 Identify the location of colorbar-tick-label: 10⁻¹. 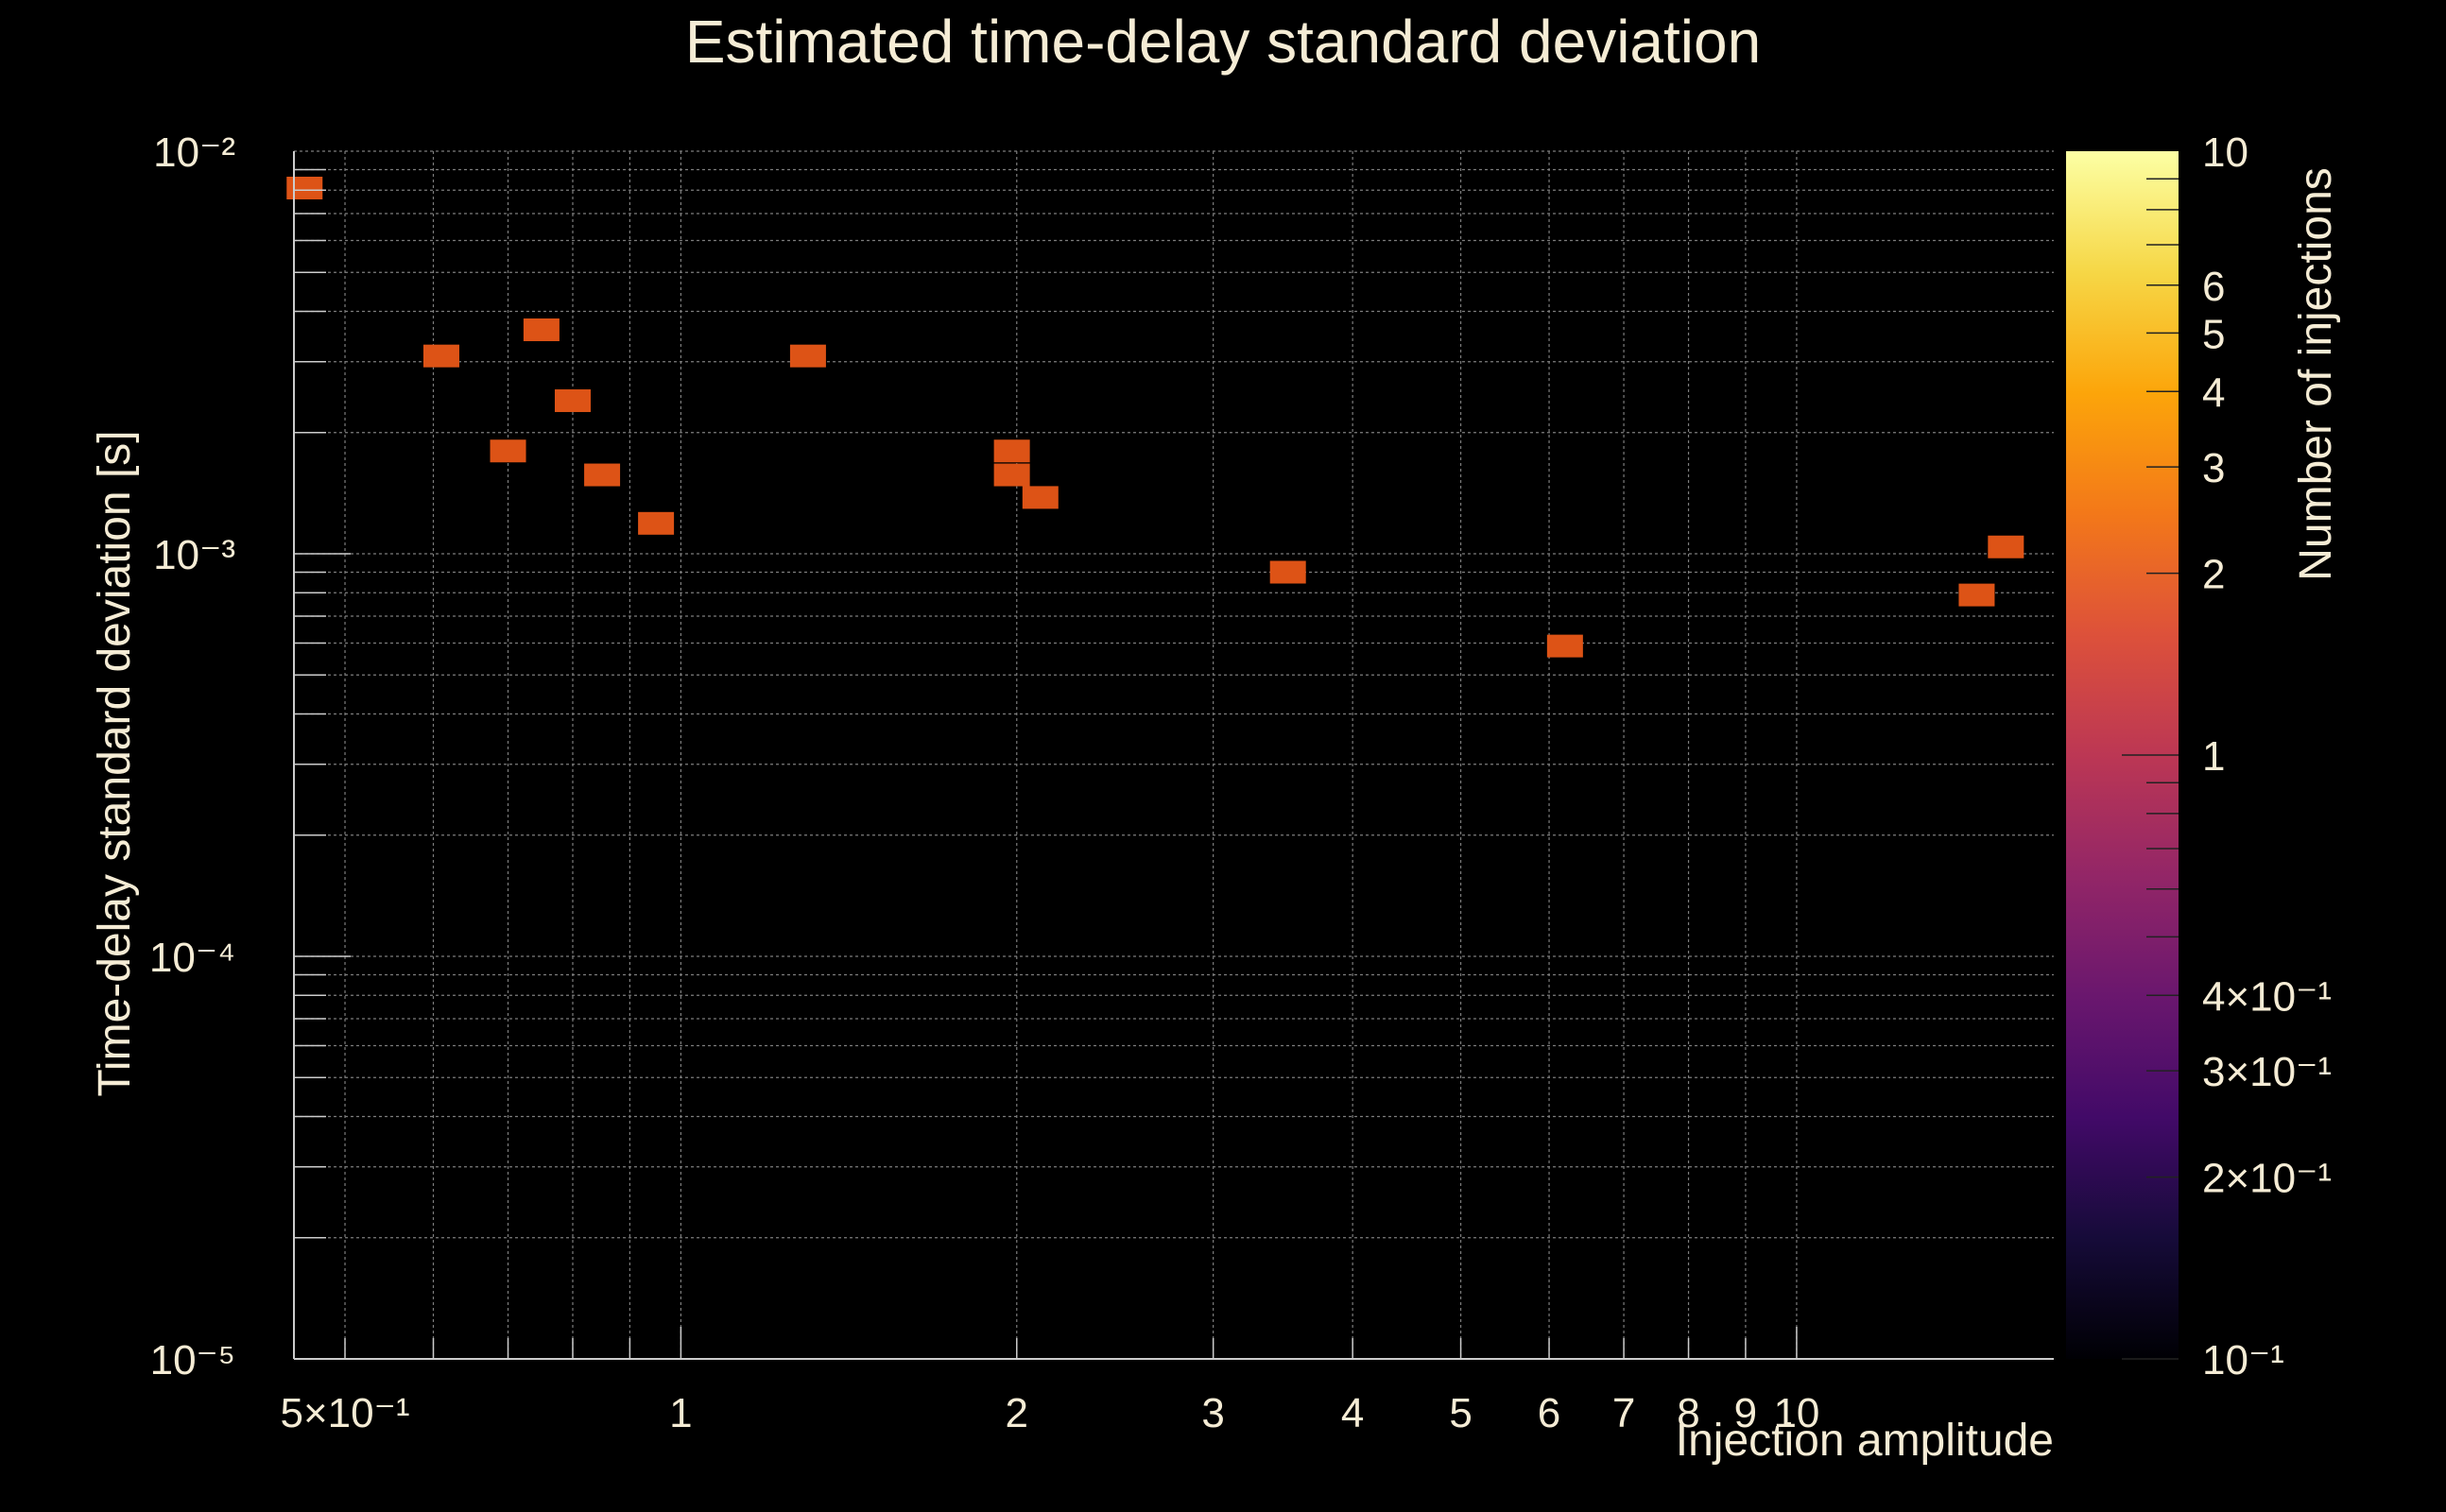
(2243, 1360).